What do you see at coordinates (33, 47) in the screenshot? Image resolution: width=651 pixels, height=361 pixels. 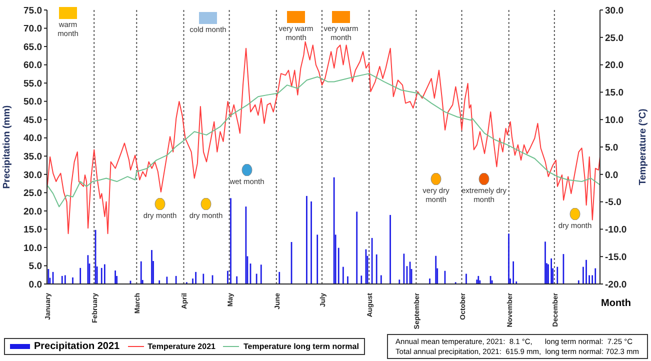 I see `y-tick-label: 65.0` at bounding box center [33, 47].